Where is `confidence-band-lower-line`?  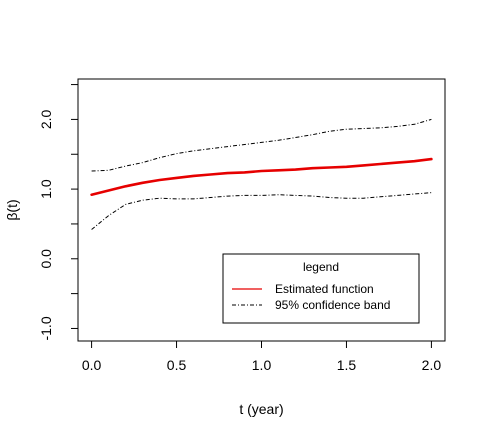
confidence-band-lower-line is located at coordinates (261, 211).